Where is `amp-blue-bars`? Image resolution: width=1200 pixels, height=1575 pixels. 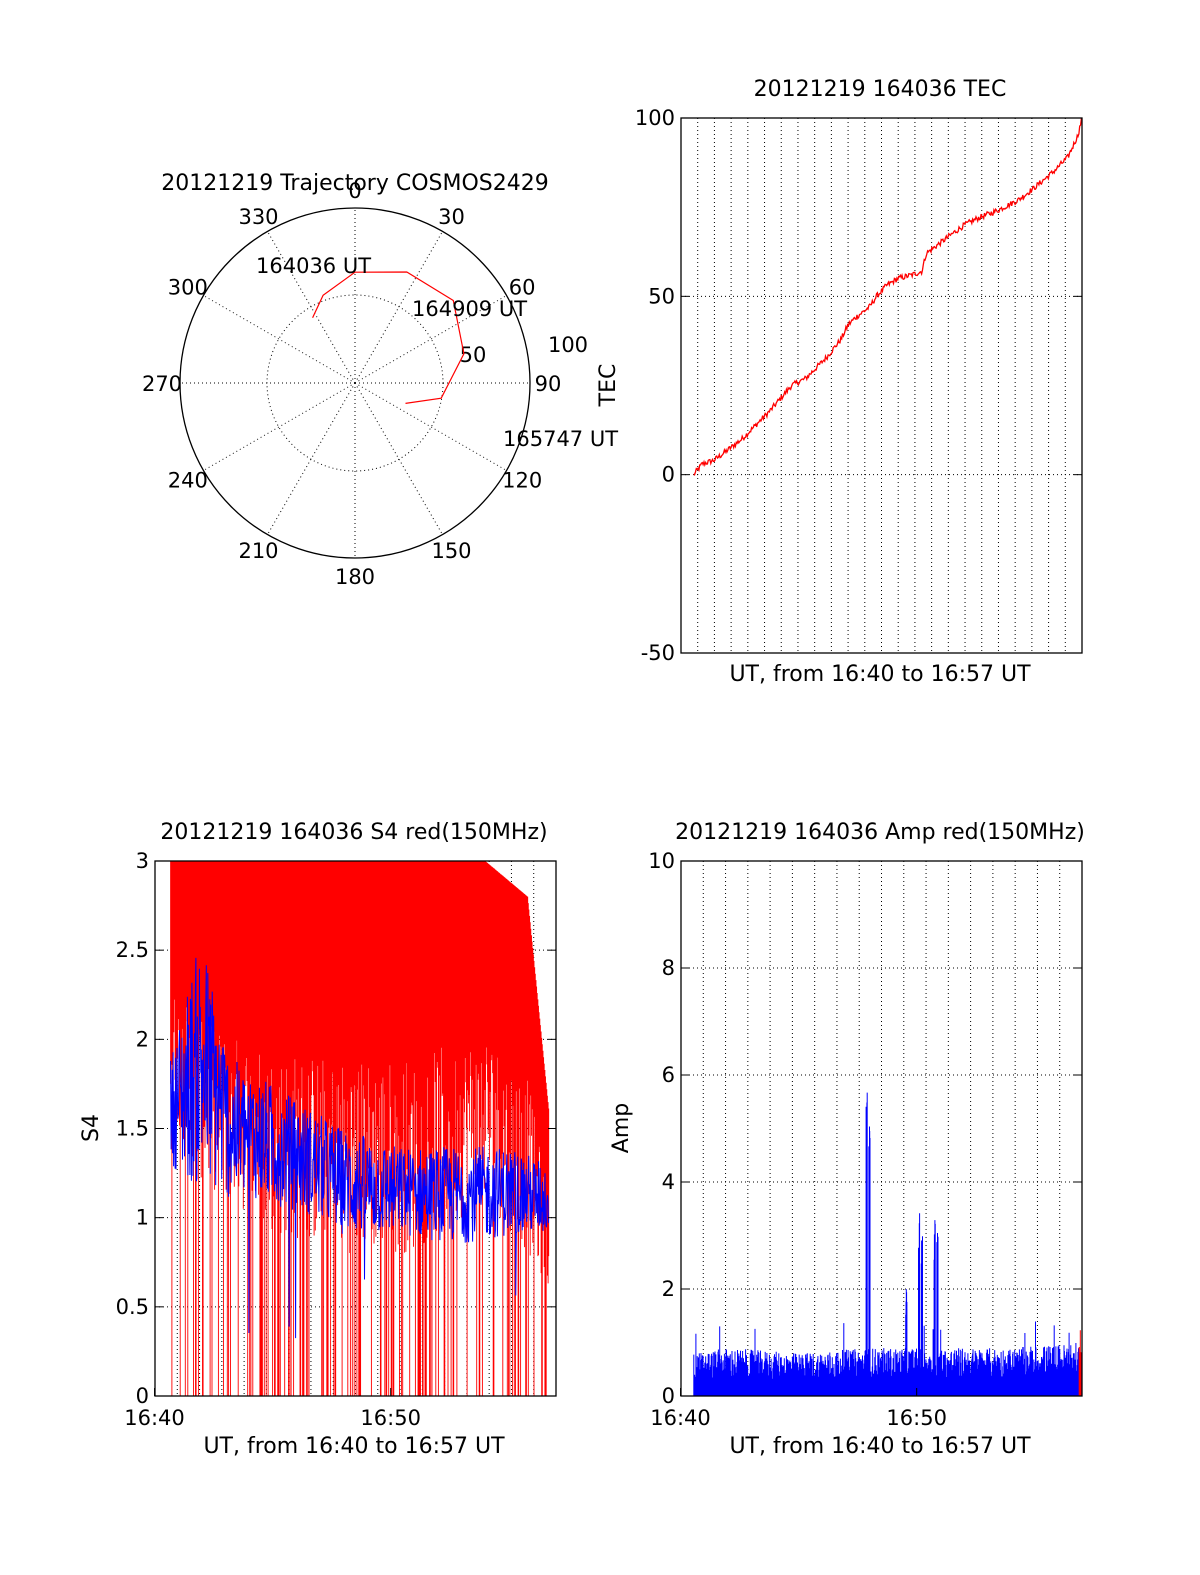
amp-blue-bars is located at coordinates (888, 1244).